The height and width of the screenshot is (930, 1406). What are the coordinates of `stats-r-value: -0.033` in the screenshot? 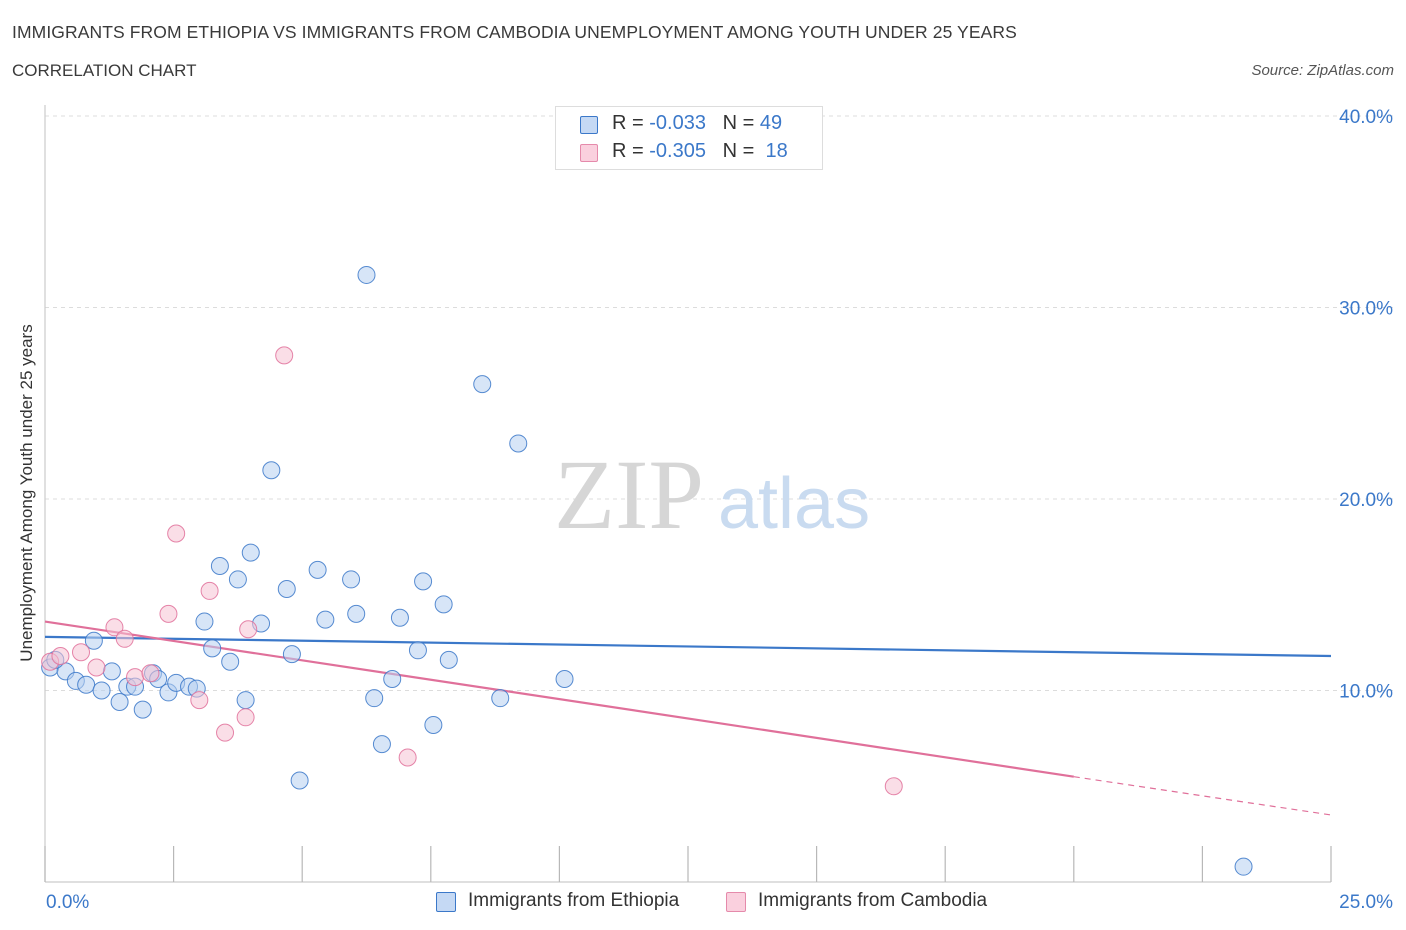 It's located at (677, 123).